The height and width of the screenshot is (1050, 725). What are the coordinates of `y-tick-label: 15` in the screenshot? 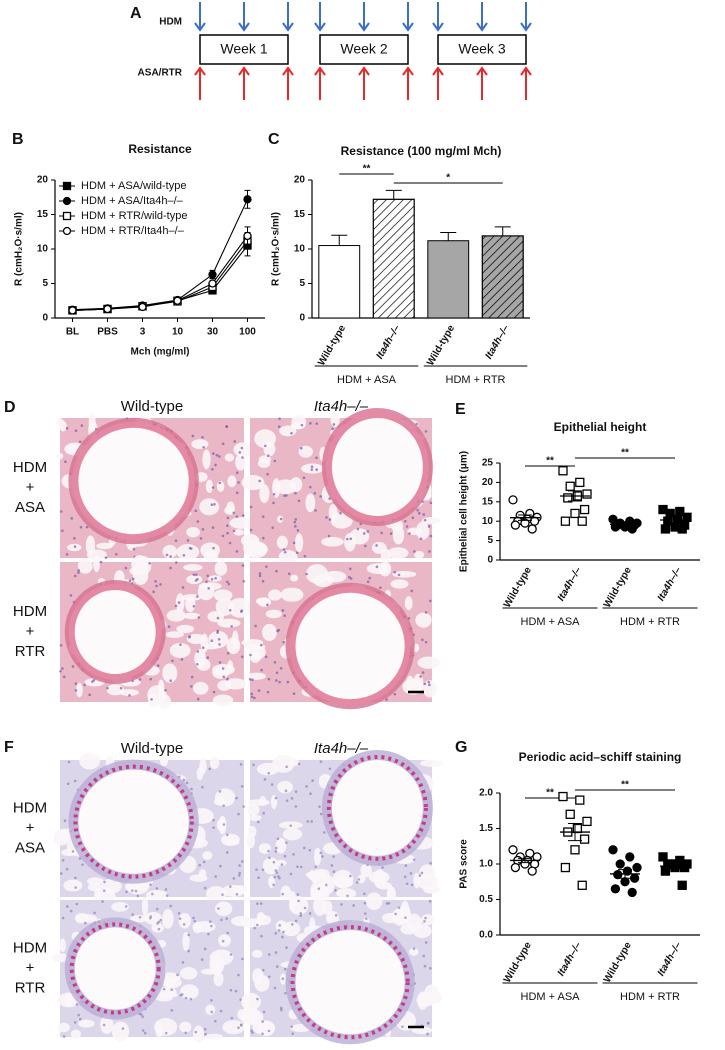 It's located at (300, 214).